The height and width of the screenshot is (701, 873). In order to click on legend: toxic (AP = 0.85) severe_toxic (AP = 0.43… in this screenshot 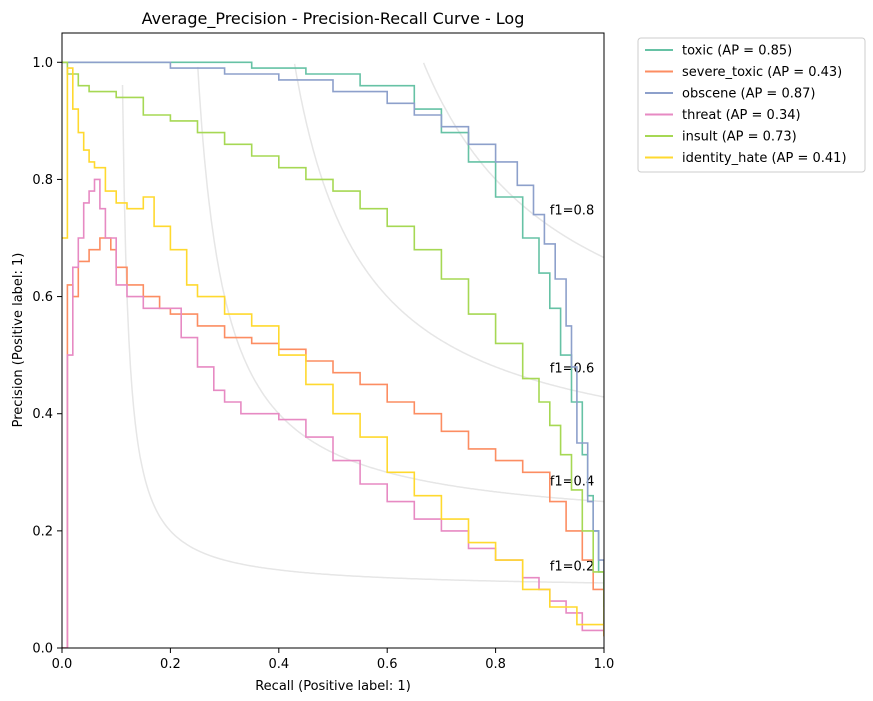, I will do `click(751, 105)`.